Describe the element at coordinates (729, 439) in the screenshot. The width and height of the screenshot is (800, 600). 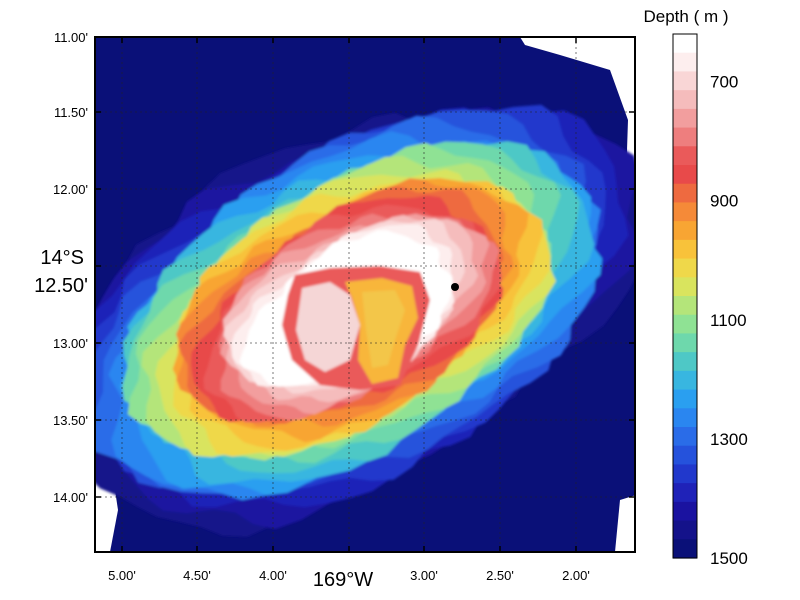
I see `colorbar-label: 1300` at that location.